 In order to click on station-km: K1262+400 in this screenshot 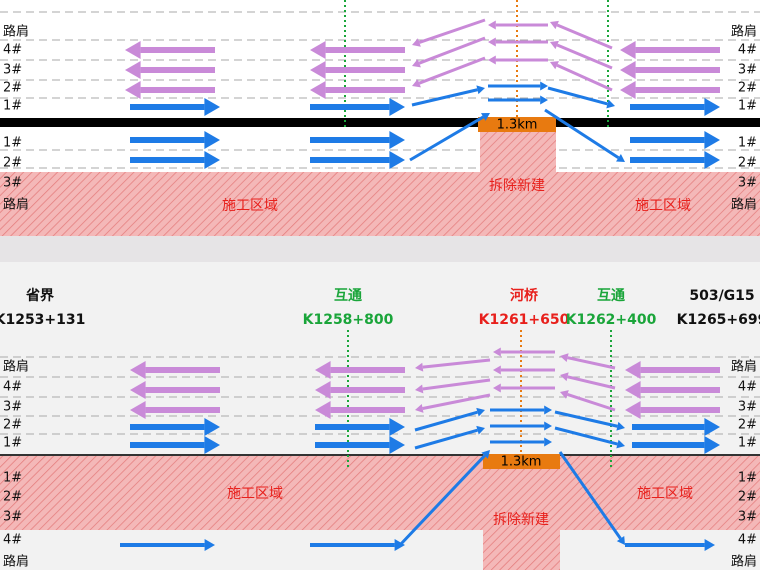, I will do `click(611, 320)`.